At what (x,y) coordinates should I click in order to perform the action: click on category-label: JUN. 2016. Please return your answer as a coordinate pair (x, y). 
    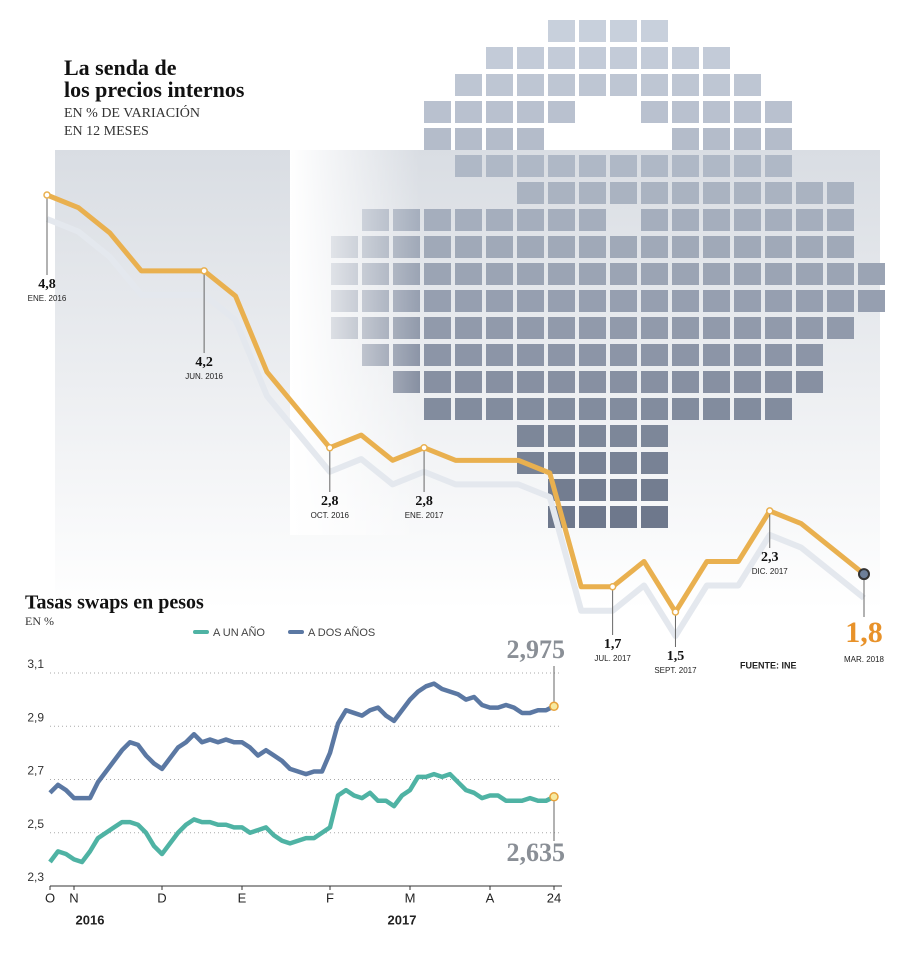
    Looking at the image, I should click on (204, 376).